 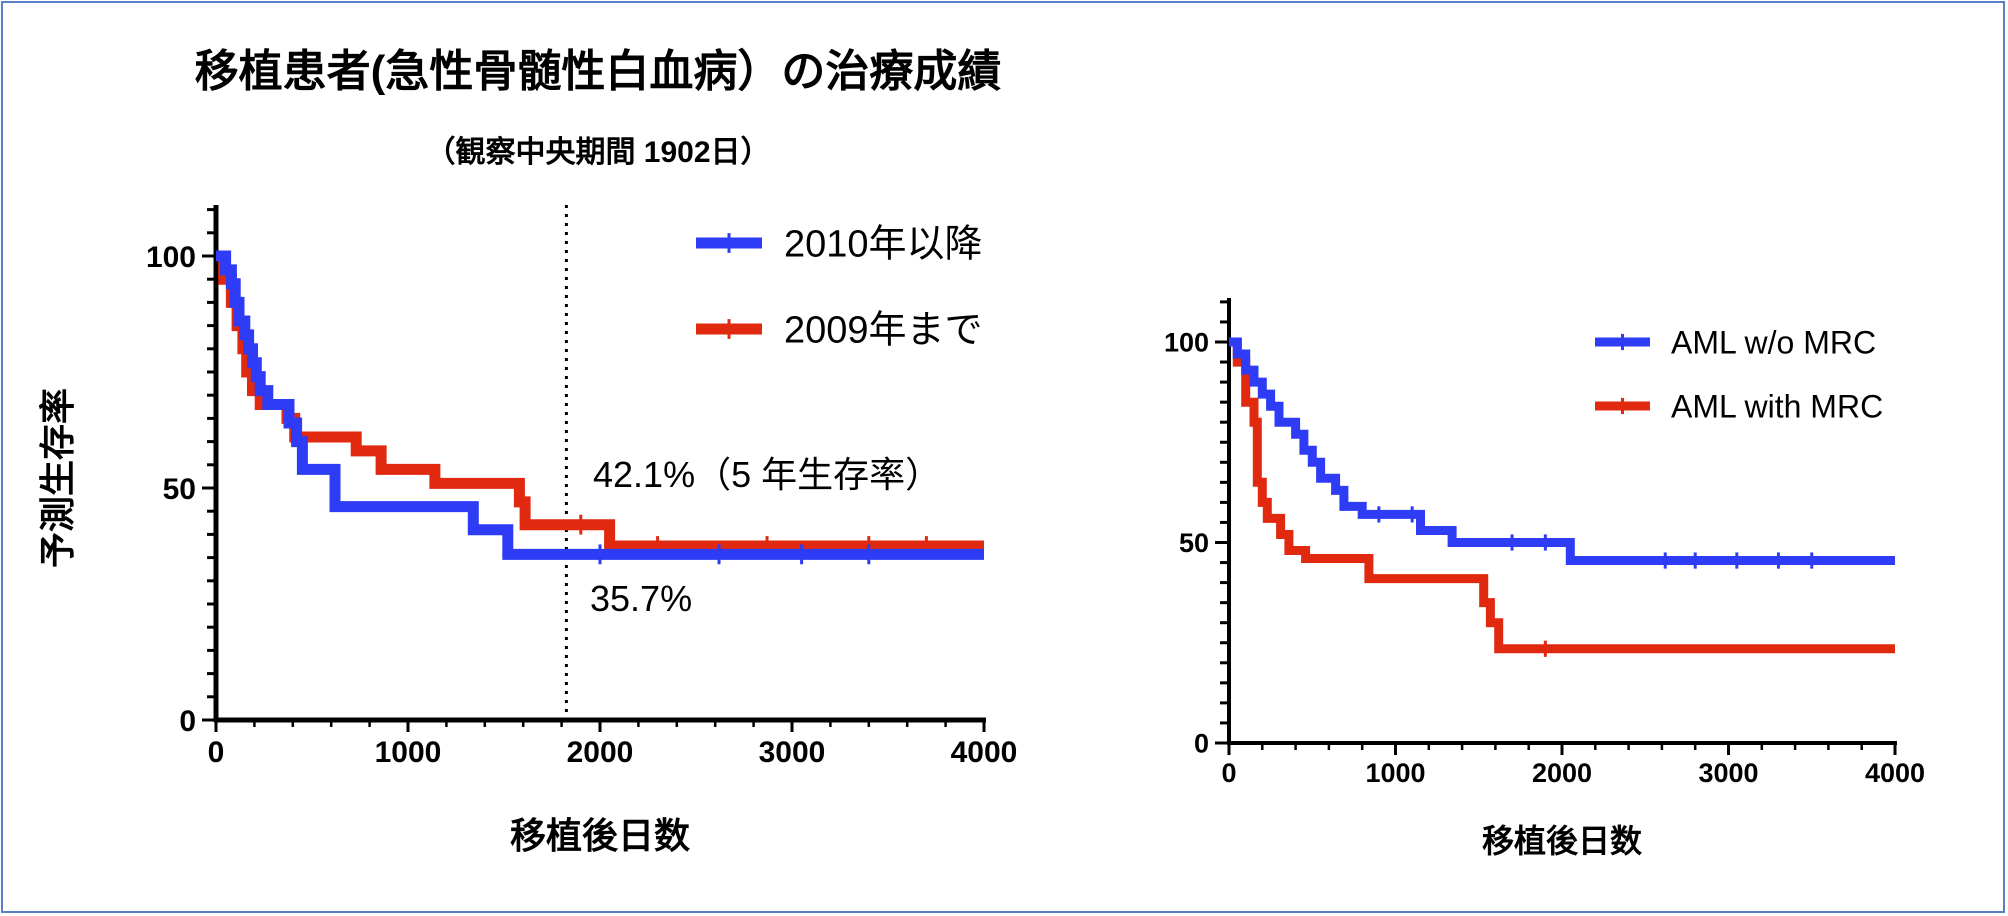 I want to click on series-line-red, so click(x=1562, y=495).